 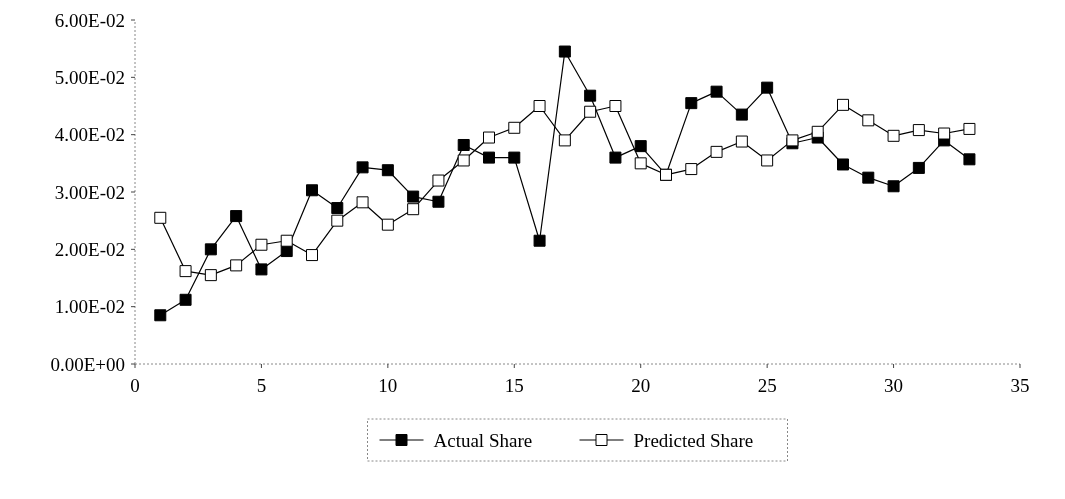 What do you see at coordinates (767, 385) in the screenshot?
I see `x-tick-label: 25` at bounding box center [767, 385].